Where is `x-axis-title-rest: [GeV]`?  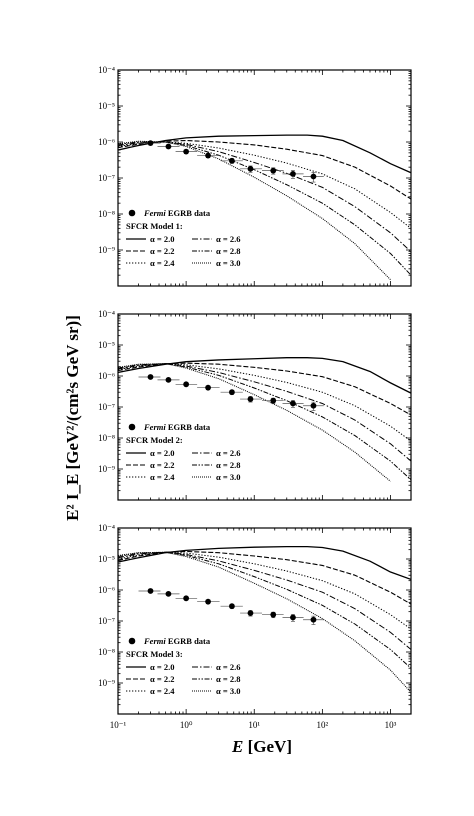 x-axis-title-rest: [GeV] is located at coordinates (267, 746).